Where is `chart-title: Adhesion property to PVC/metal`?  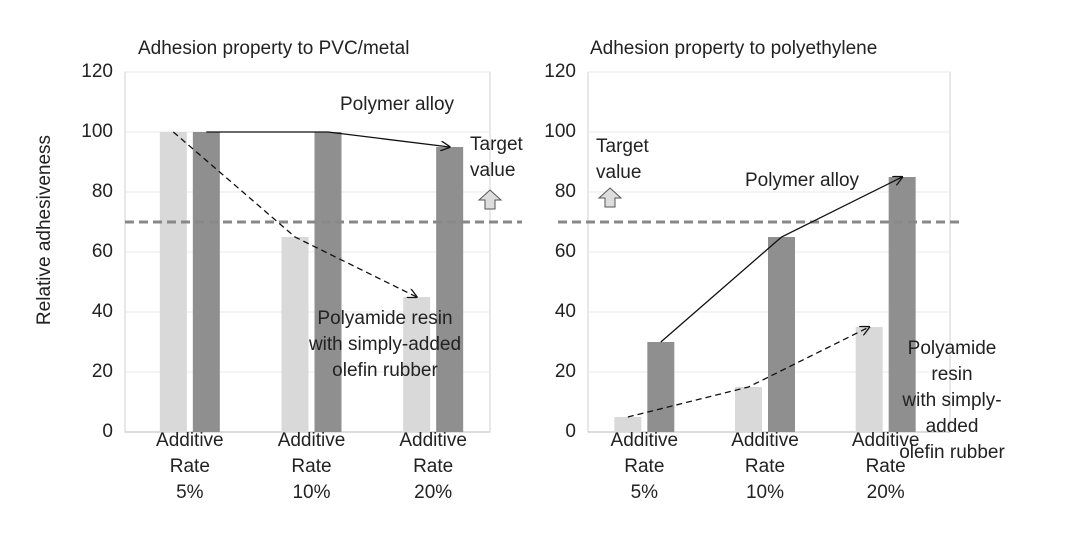
chart-title: Adhesion property to PVC/metal is located at coordinates (274, 48).